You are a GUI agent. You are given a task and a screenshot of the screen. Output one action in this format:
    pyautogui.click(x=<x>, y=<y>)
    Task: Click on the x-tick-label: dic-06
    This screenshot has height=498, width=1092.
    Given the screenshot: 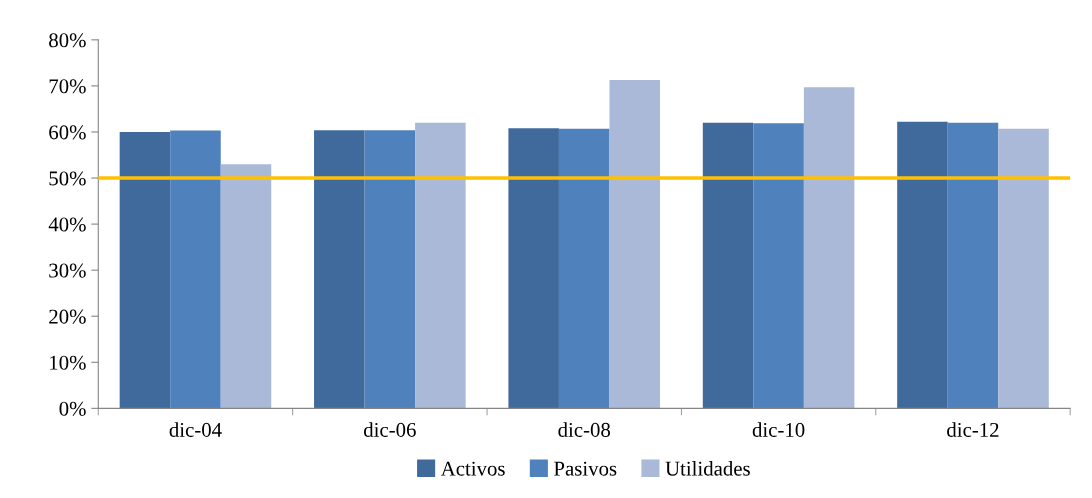 What is the action you would take?
    pyautogui.click(x=389, y=429)
    